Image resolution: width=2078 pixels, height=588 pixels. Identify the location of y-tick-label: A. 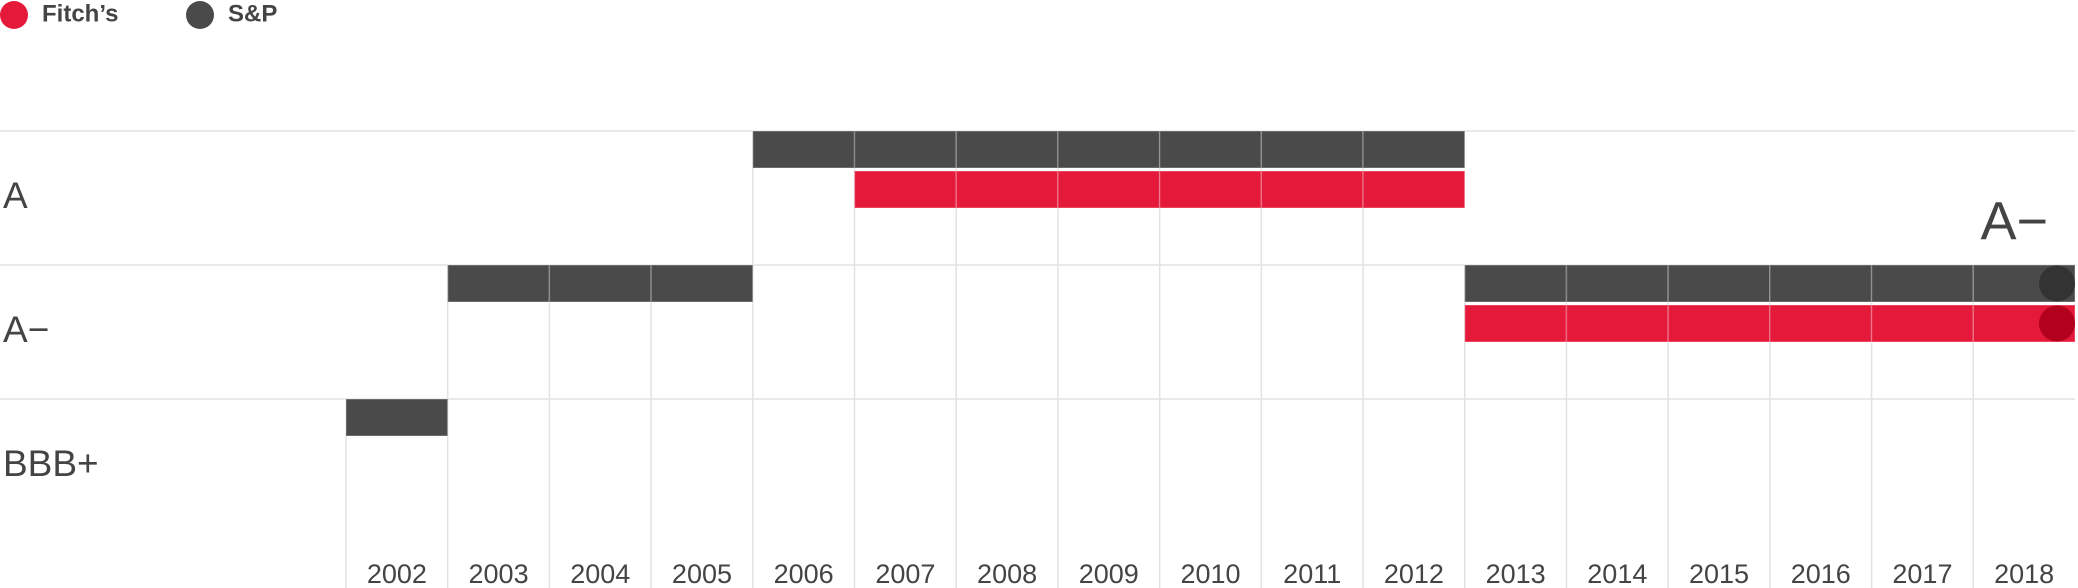
(15, 195).